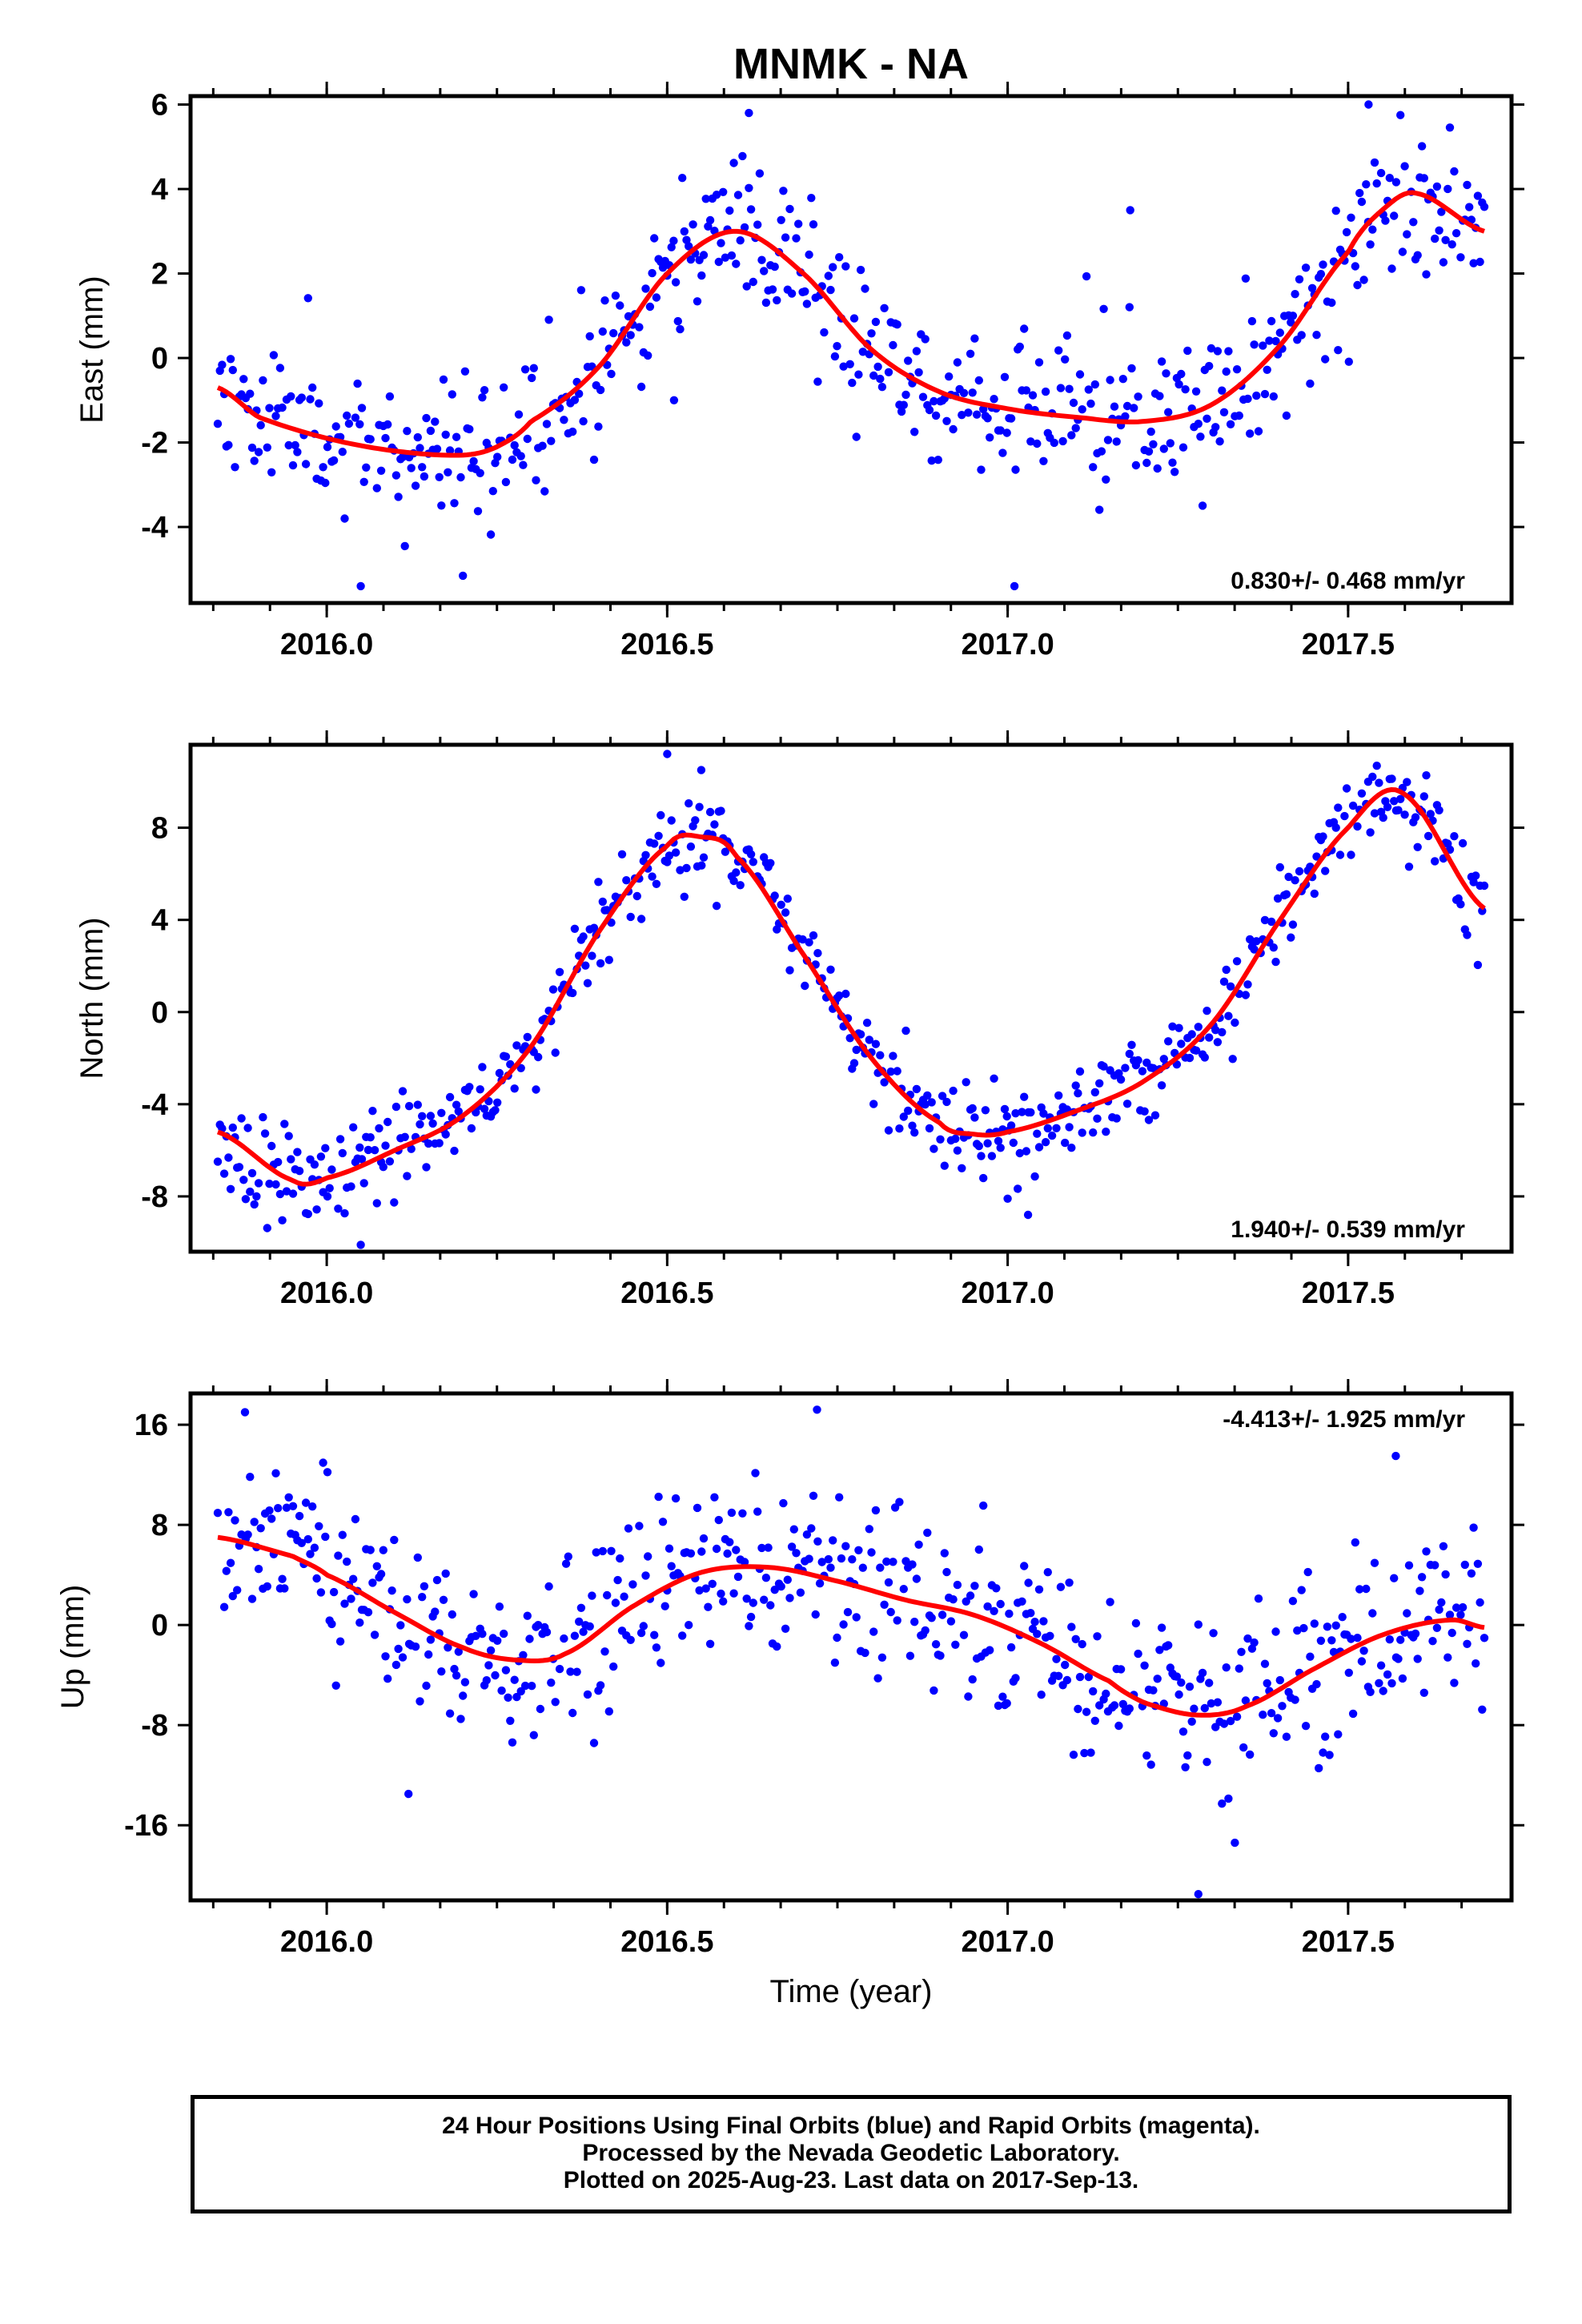 The width and height of the screenshot is (1582, 2324). Describe the element at coordinates (666, 1294) in the screenshot. I see `x-tick-label: 2016.5` at that location.